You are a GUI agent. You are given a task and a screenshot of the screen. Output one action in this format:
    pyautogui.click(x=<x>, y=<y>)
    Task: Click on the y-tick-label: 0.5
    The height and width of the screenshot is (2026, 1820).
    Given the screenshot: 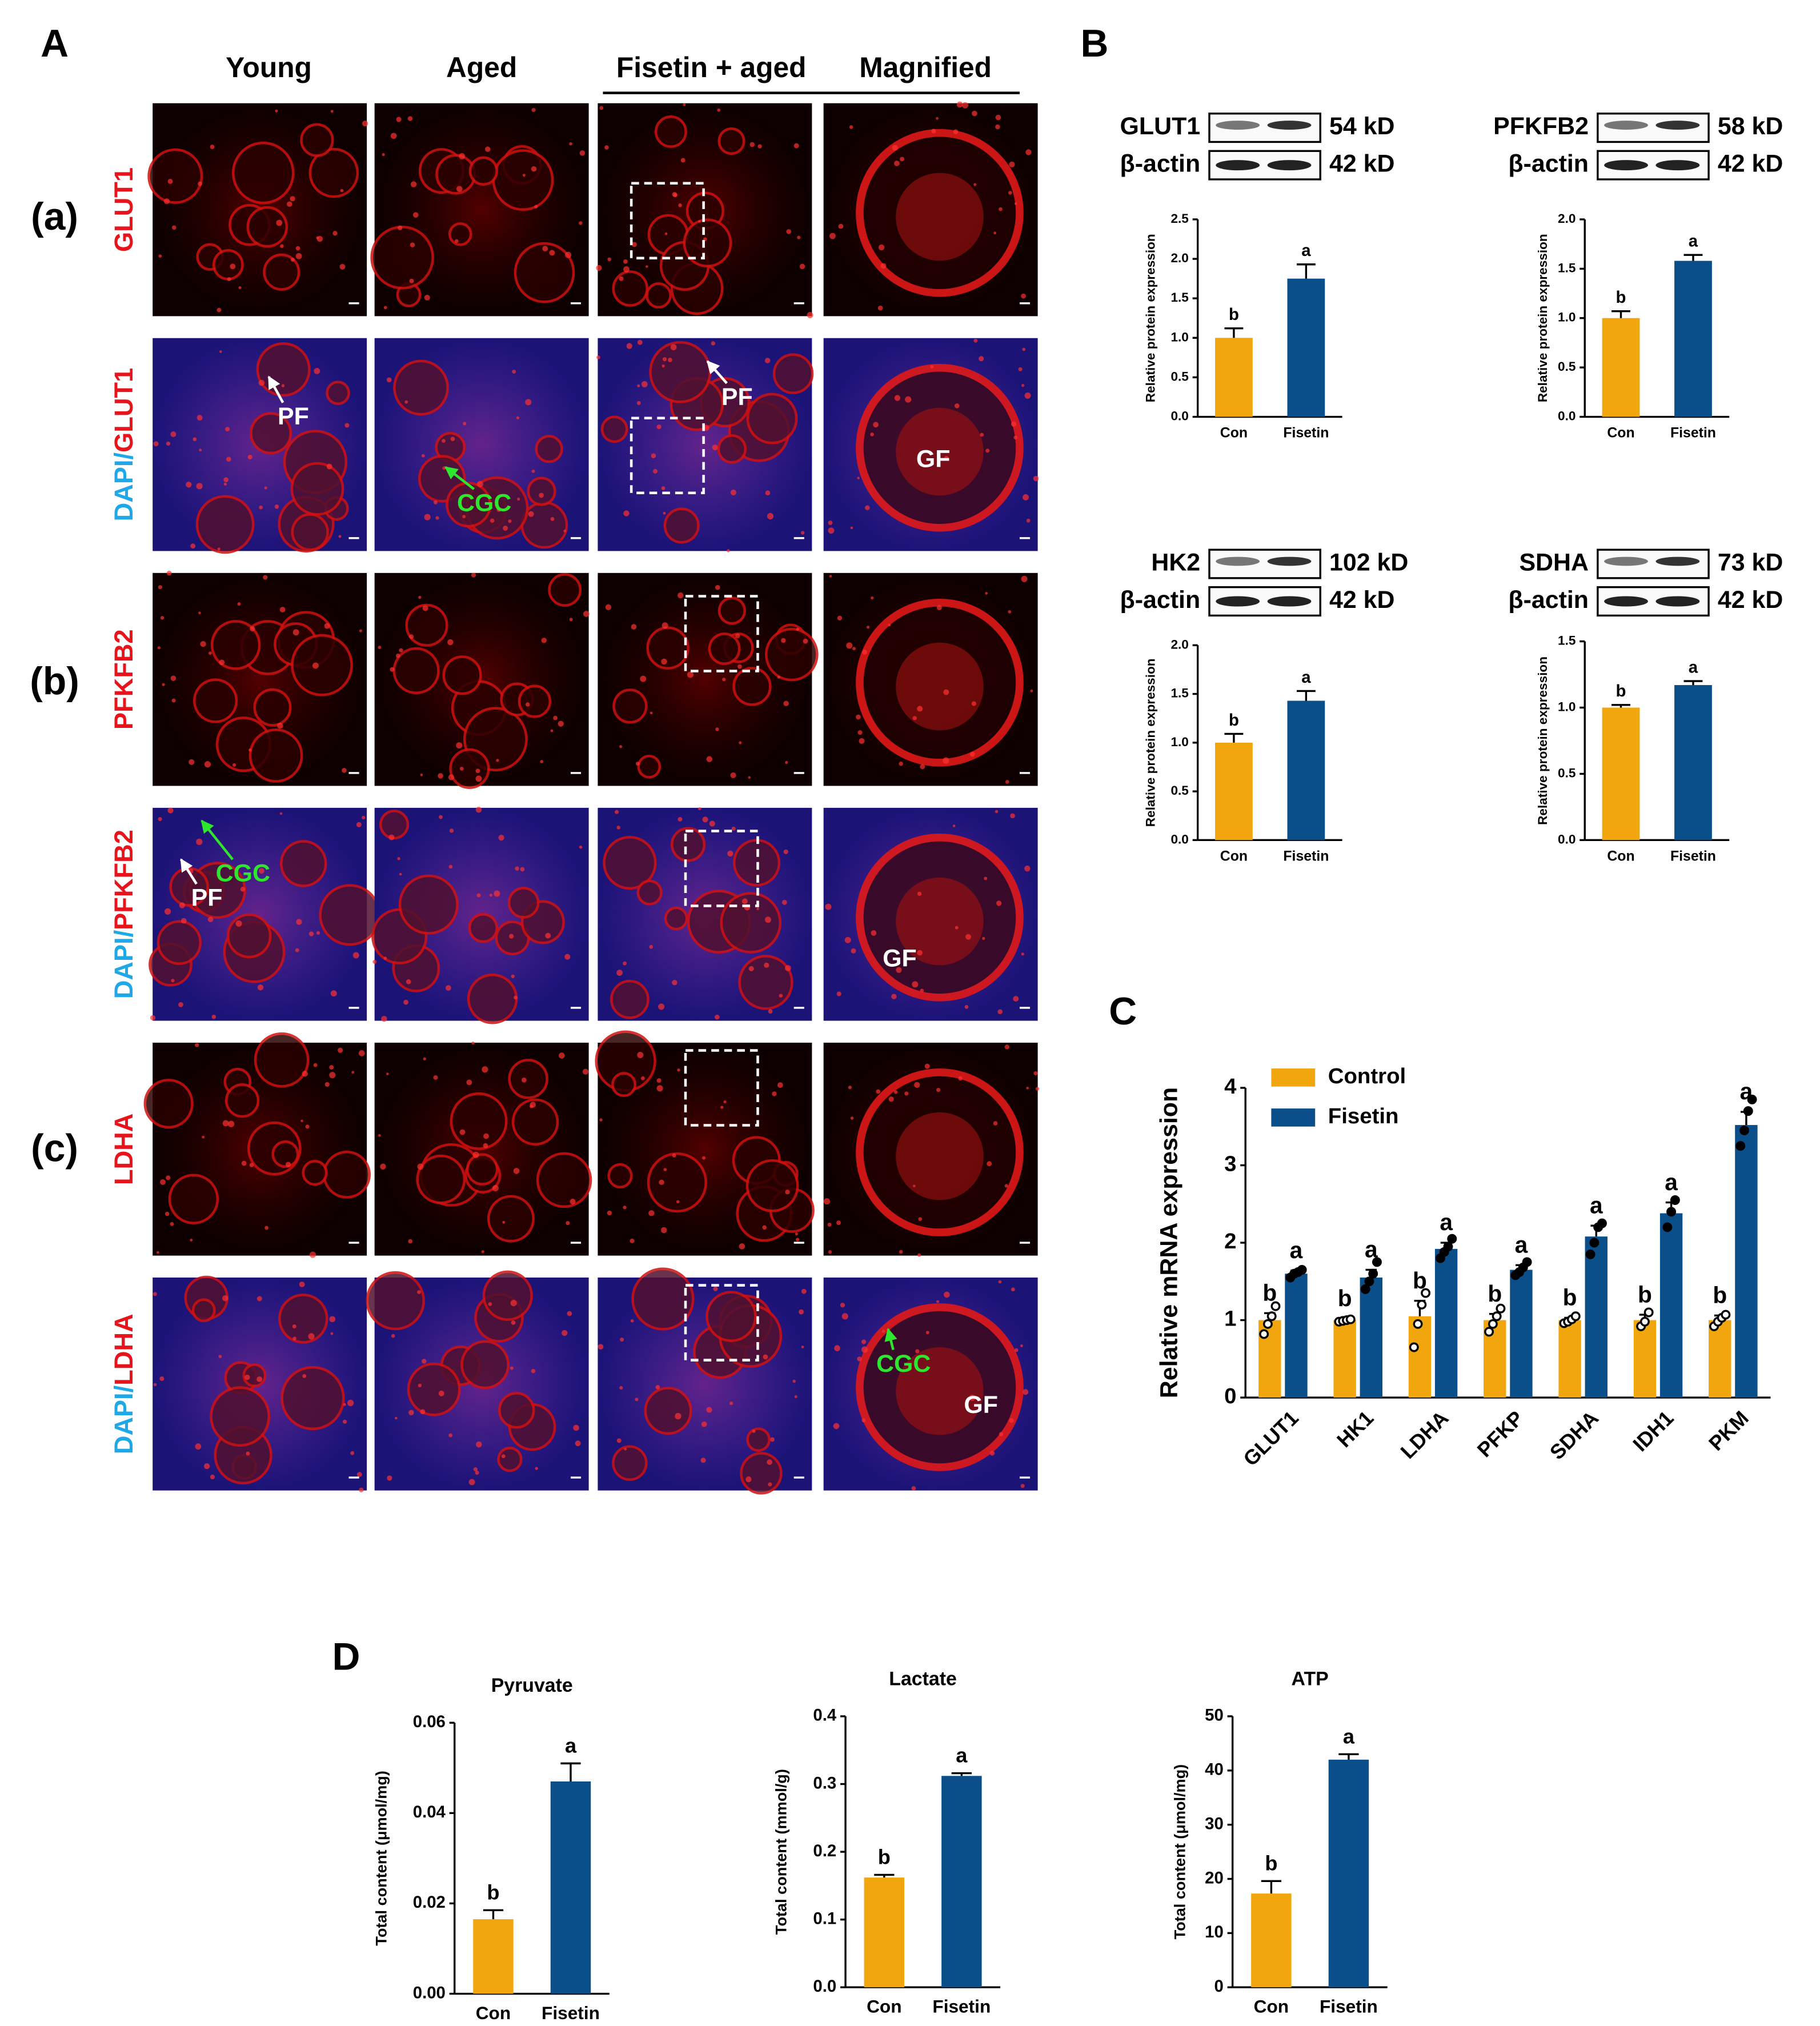 What is the action you would take?
    pyautogui.click(x=1179, y=791)
    